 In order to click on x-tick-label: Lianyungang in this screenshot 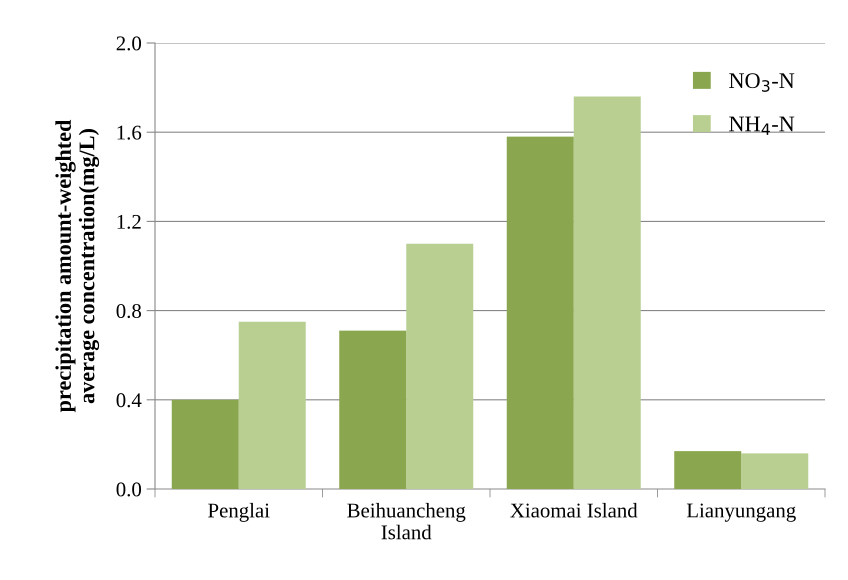, I will do `click(741, 512)`.